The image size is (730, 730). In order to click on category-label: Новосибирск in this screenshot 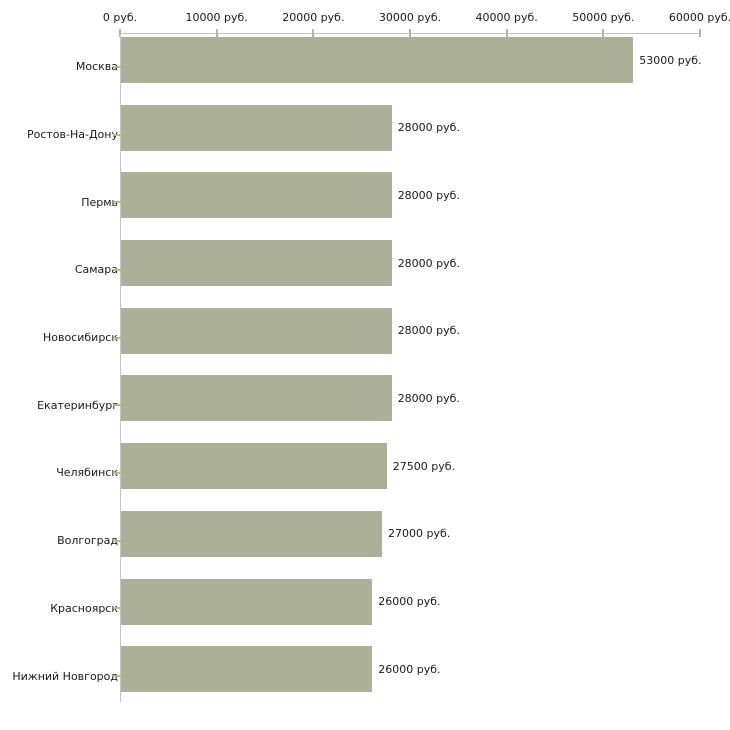, I will do `click(80, 338)`.